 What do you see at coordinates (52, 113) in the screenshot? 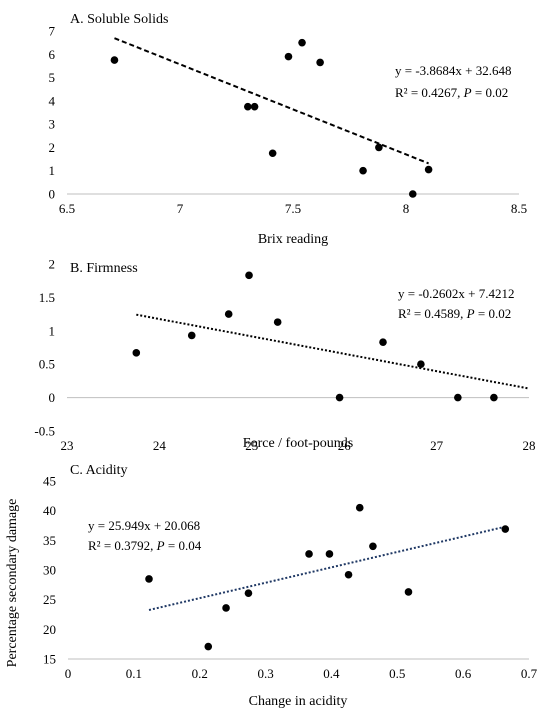
I see `y-axis-ticks: 0 1 2 3 4 5 6 7` at bounding box center [52, 113].